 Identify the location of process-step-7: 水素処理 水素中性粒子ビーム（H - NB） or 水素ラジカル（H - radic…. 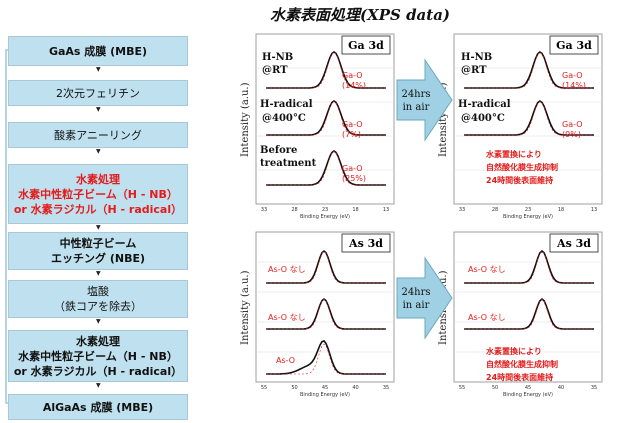
(98, 356).